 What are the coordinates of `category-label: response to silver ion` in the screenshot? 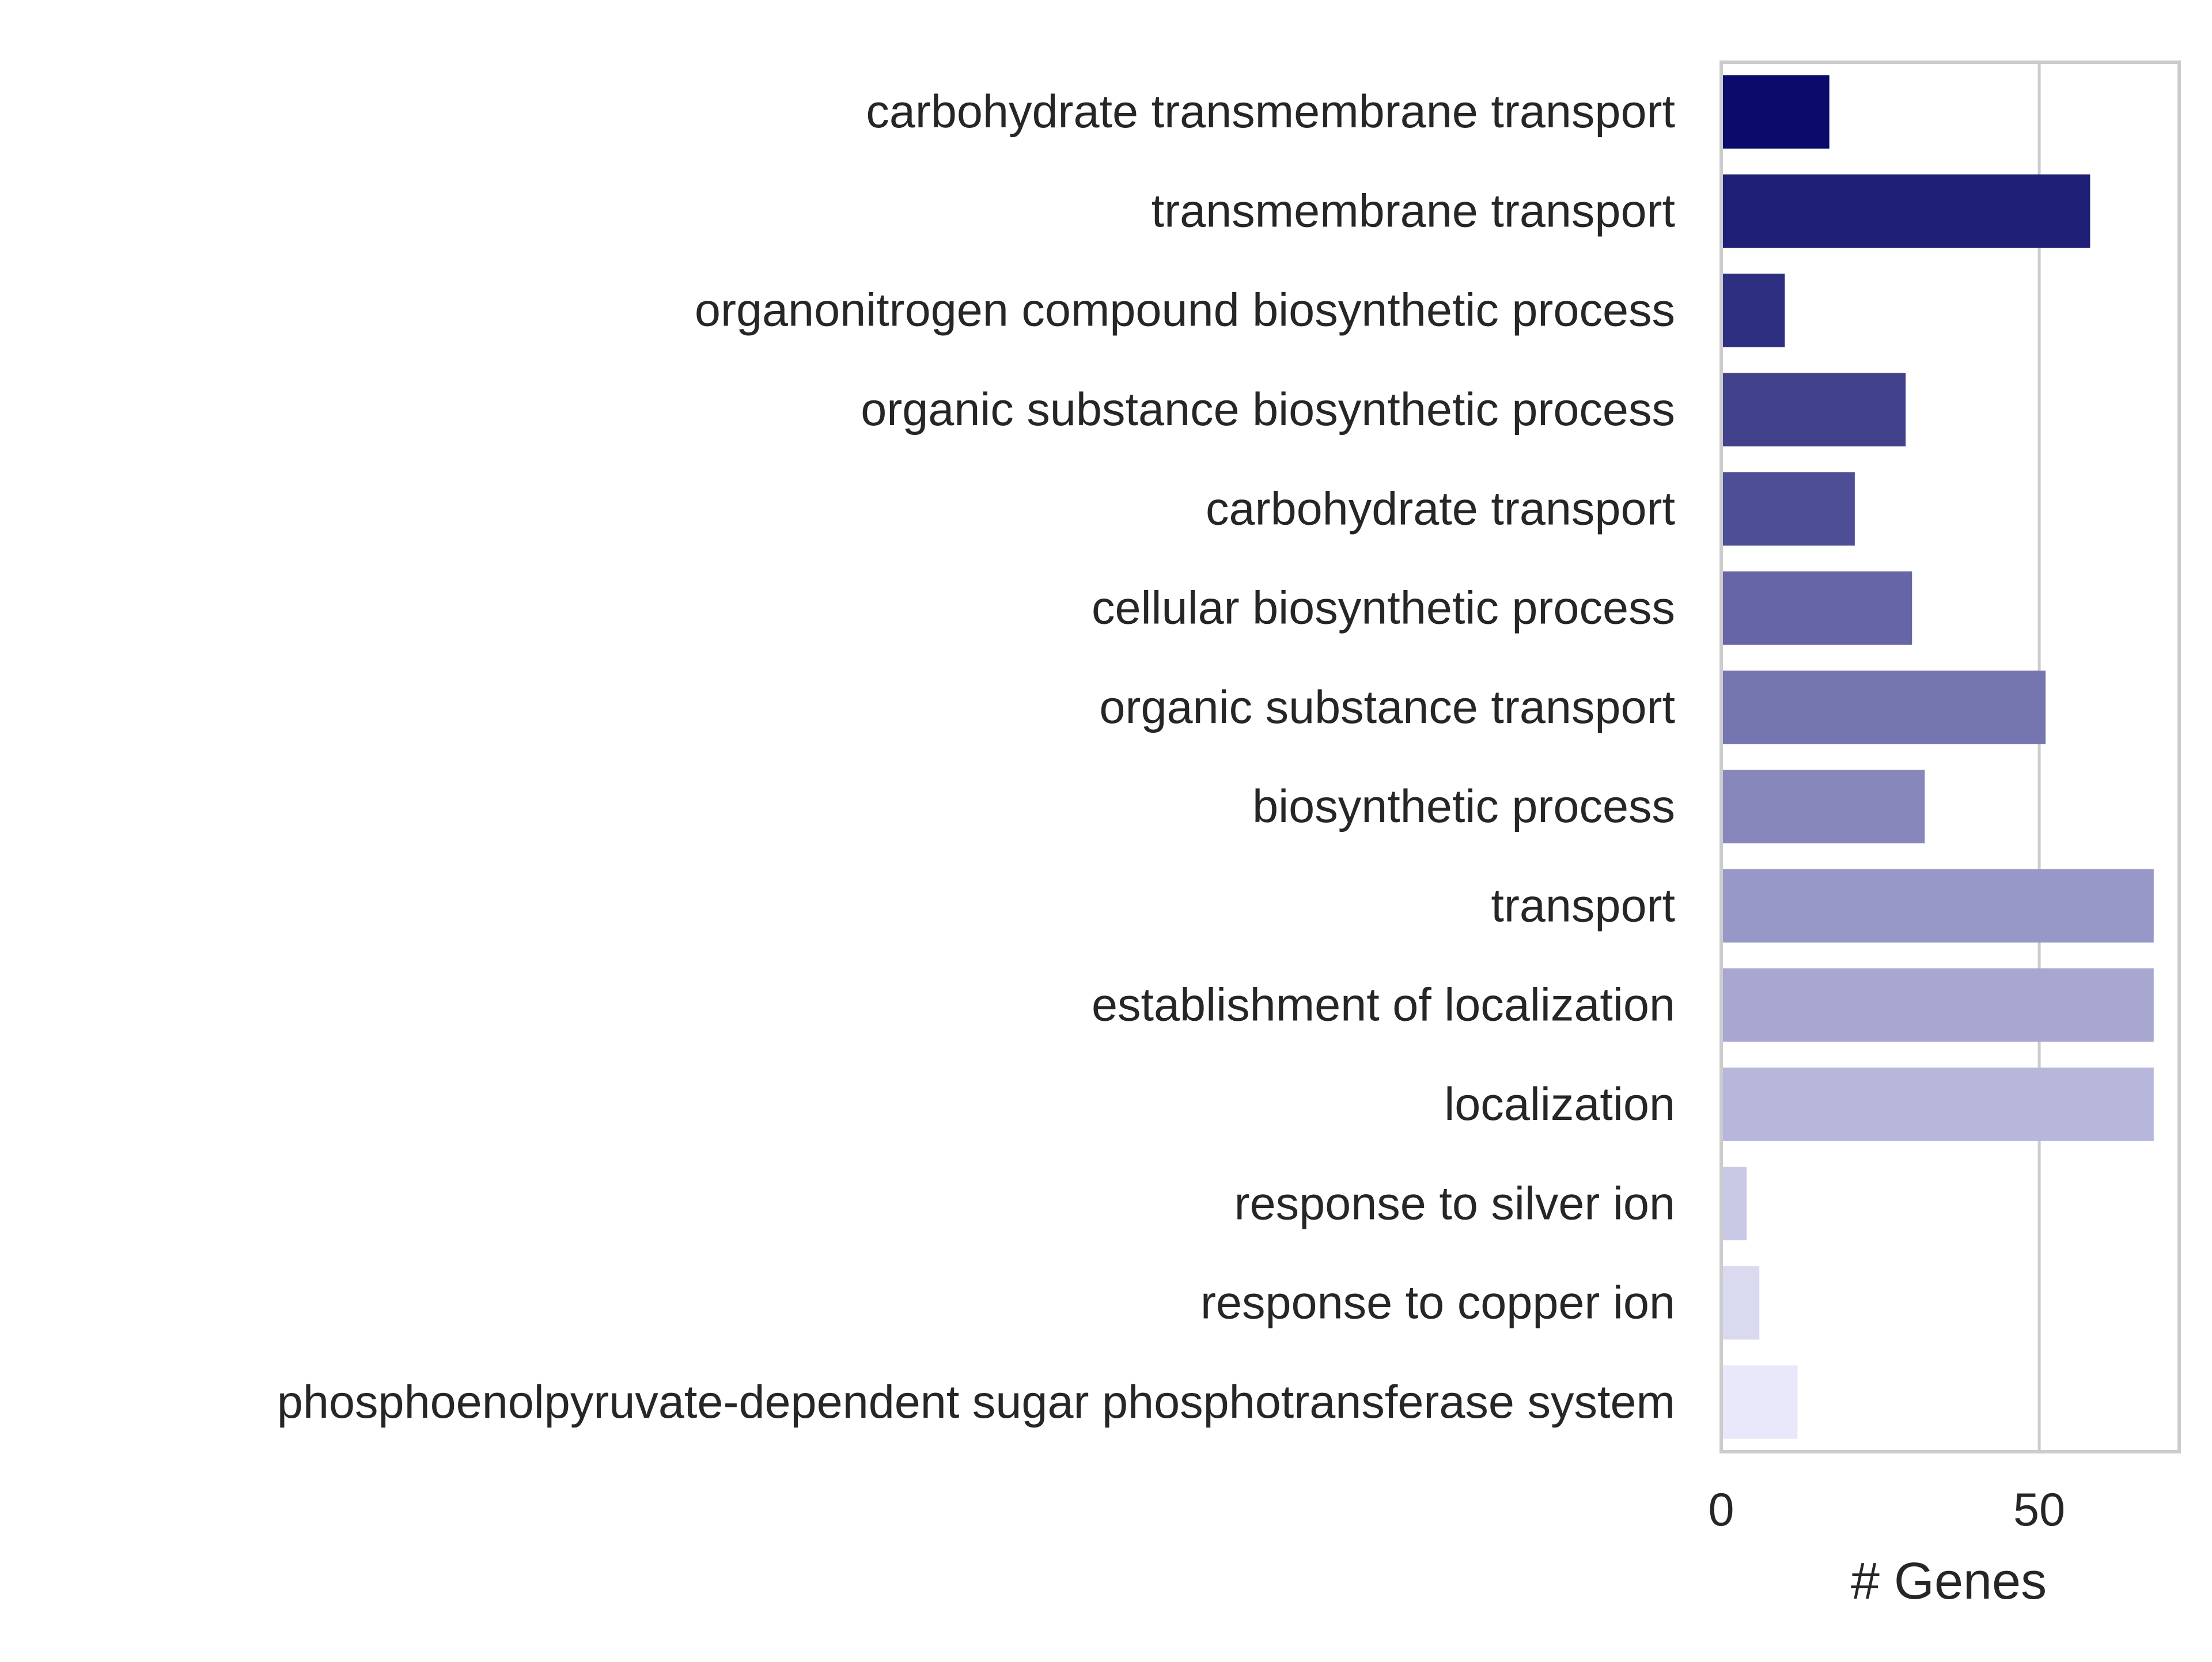 It's located at (1454, 1204).